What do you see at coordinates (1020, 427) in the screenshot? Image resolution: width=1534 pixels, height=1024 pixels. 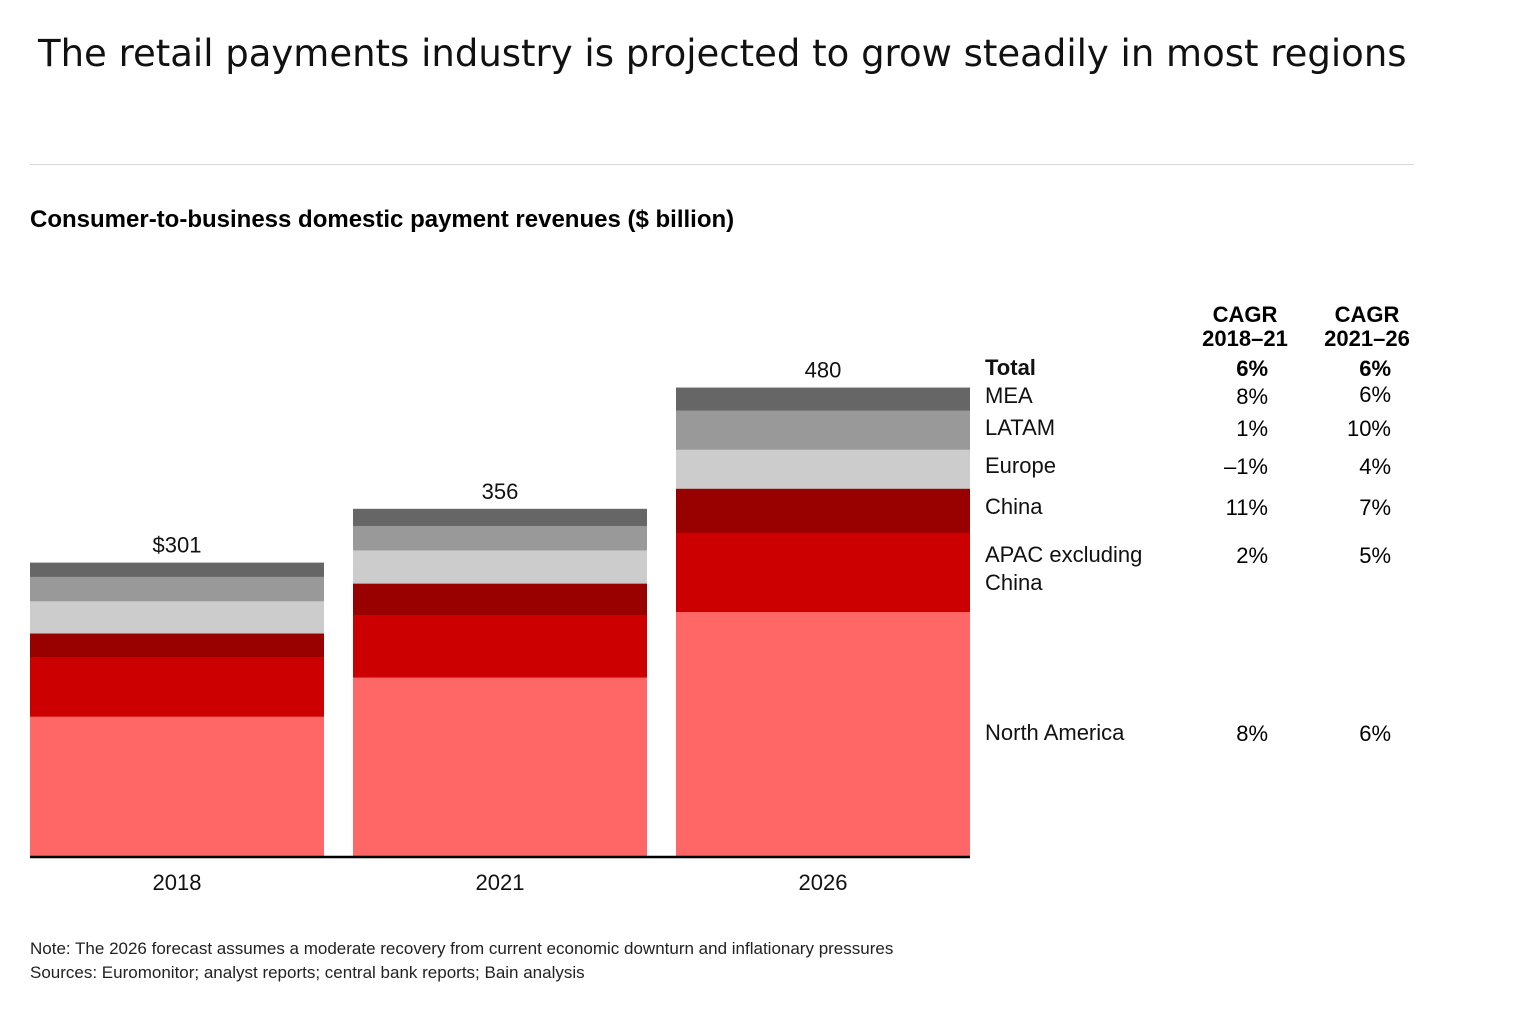 I see `legend-label: LATAM` at bounding box center [1020, 427].